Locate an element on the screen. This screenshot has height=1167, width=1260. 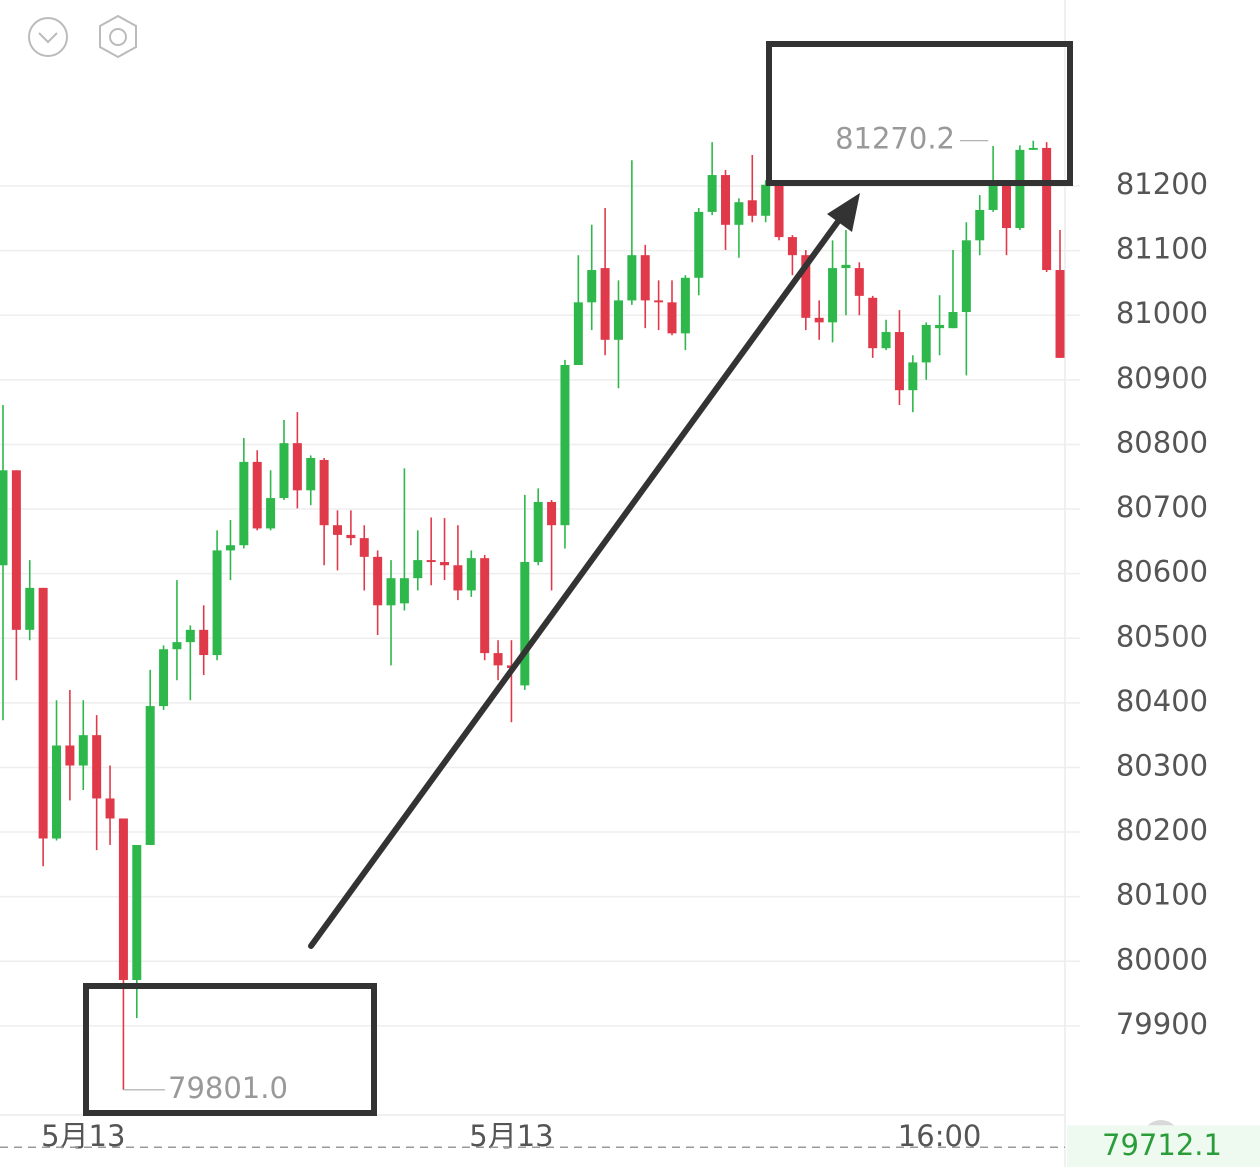
y-tick-label: 80000 is located at coordinates (1162, 959).